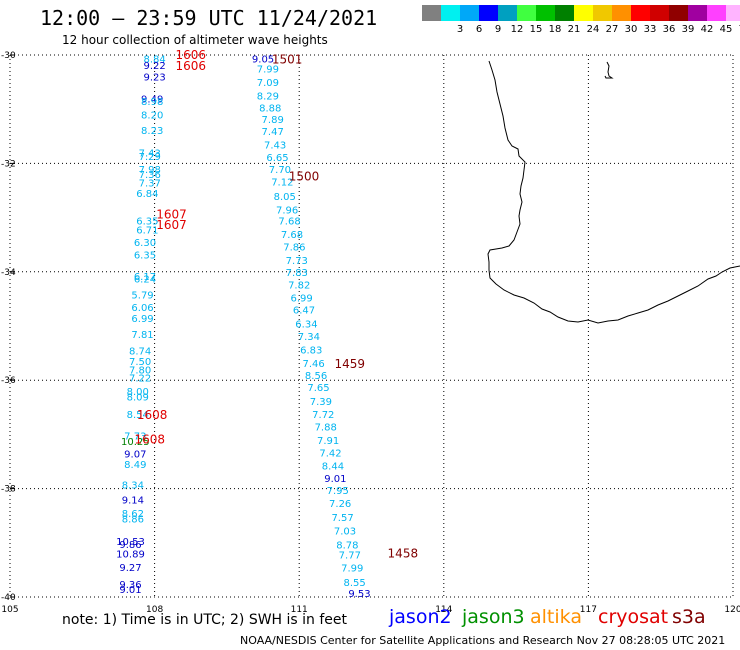 Image resolution: width=740 pixels, height=650 pixels. What do you see at coordinates (633, 617) in the screenshot?
I see `satellite-legend-entry: cryosat` at bounding box center [633, 617].